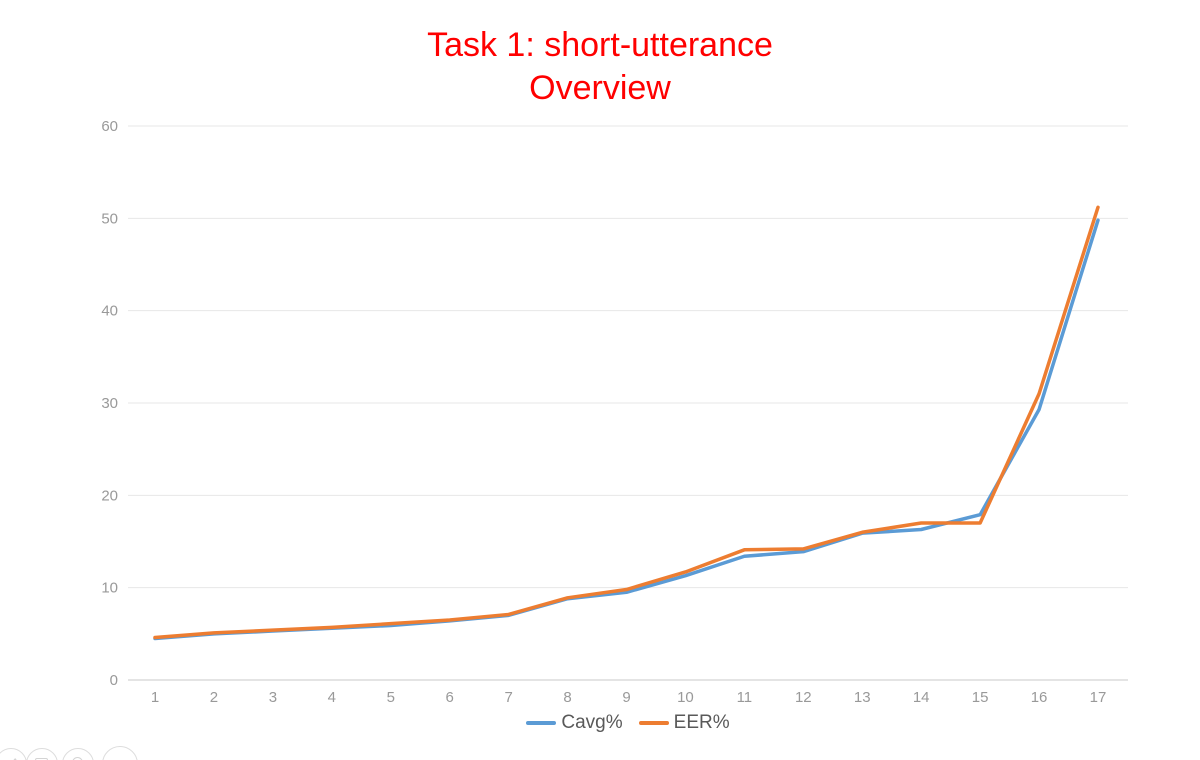 The image size is (1200, 760). I want to click on legend-label: Cavg%, so click(592, 722).